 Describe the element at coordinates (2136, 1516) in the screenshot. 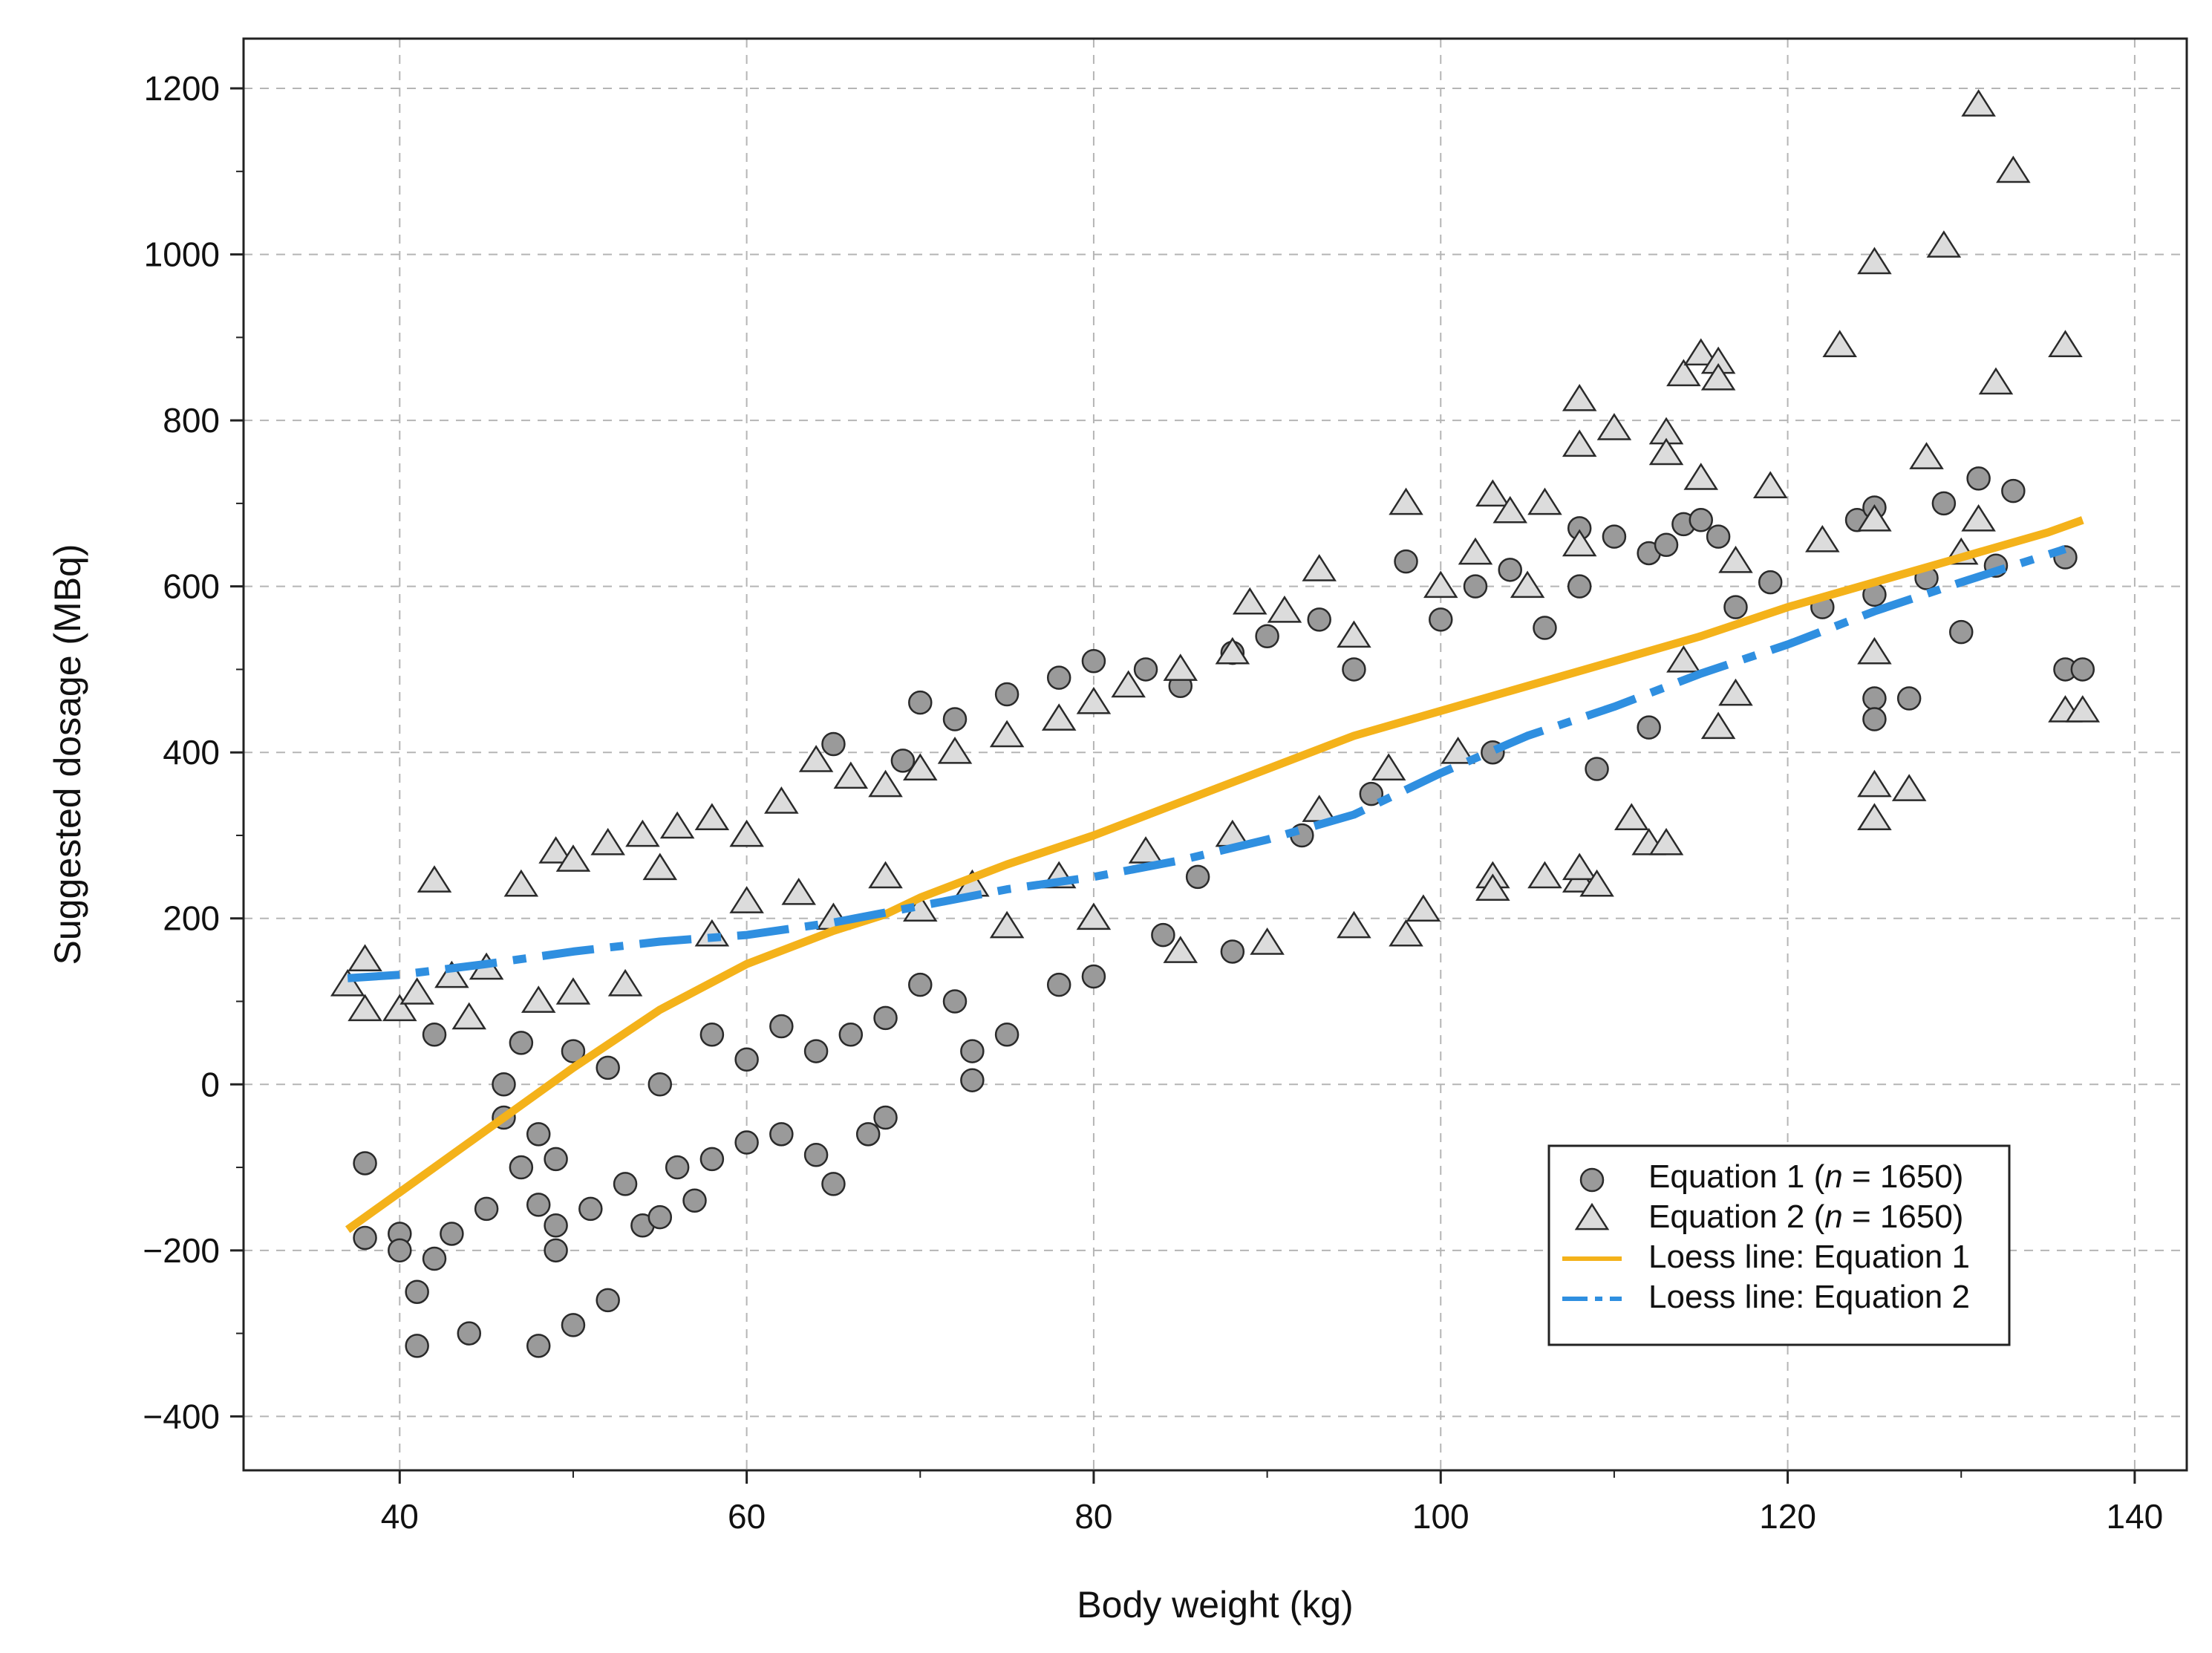

I see `x-tick-label: 140` at that location.